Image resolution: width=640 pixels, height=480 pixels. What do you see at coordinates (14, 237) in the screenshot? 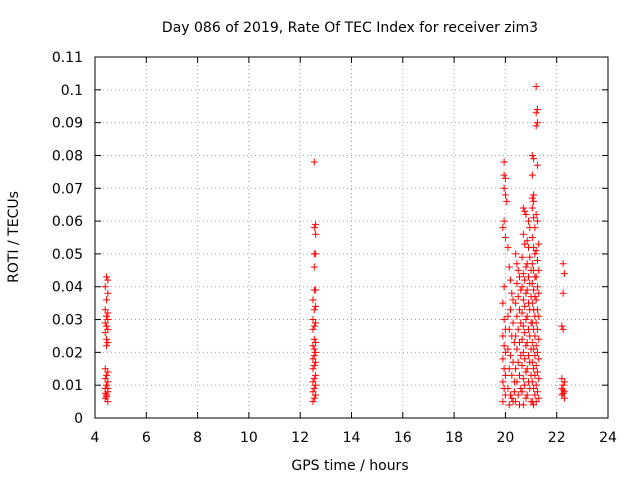
I see `y-axis-label: ROTI / TECUs` at bounding box center [14, 237].